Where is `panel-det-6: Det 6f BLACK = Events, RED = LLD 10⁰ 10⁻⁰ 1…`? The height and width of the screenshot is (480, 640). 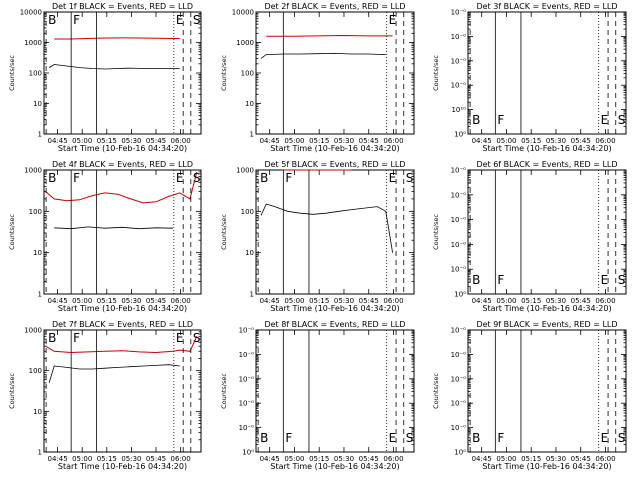
panel-det-6: Det 6f BLACK = Events, RED = LLD 10⁰ 10⁻⁰ 1… is located at coordinates (529, 236).